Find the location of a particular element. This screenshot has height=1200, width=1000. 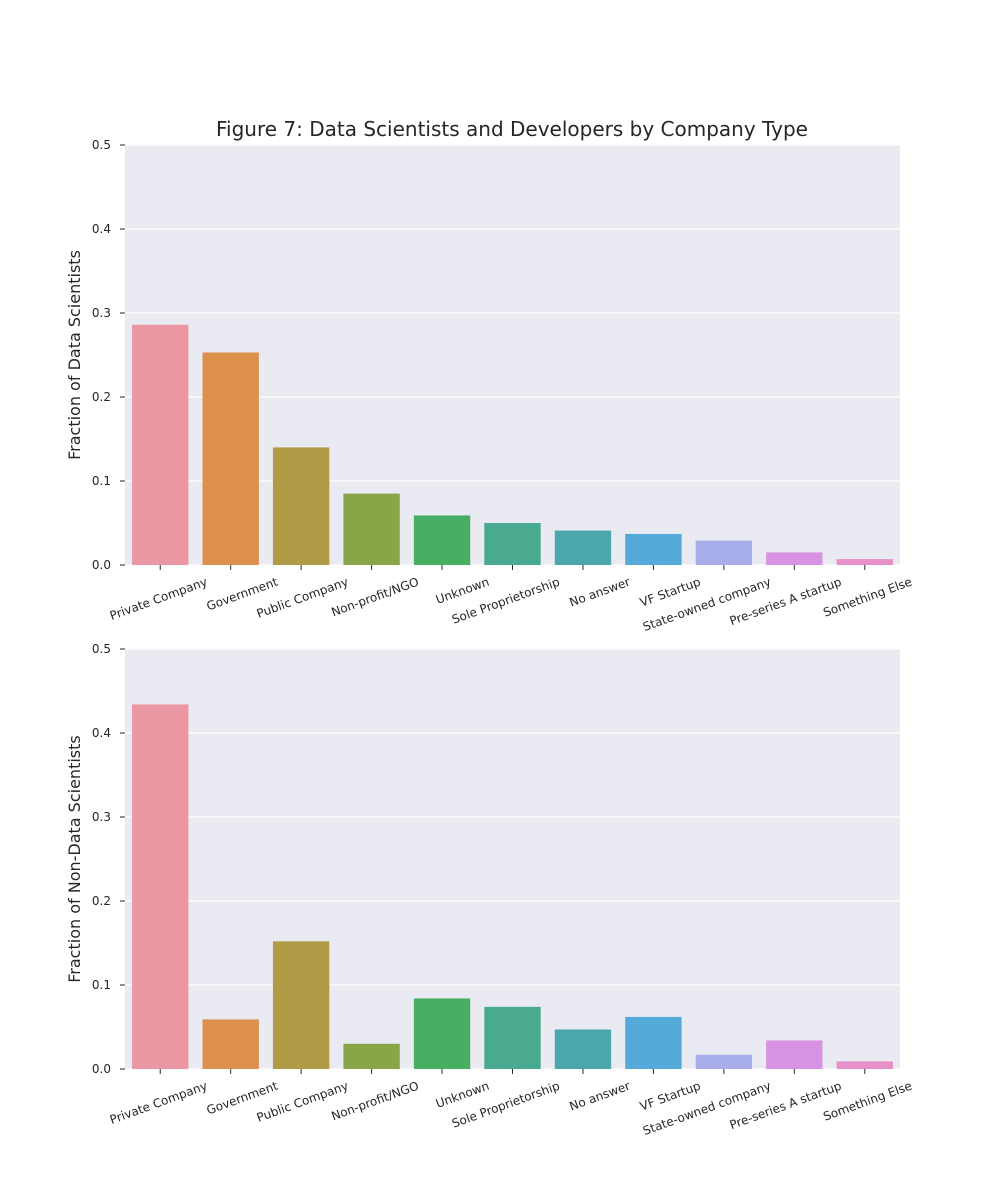

y-axis-label: Fraction of Non-Data Scientists is located at coordinates (74, 858).